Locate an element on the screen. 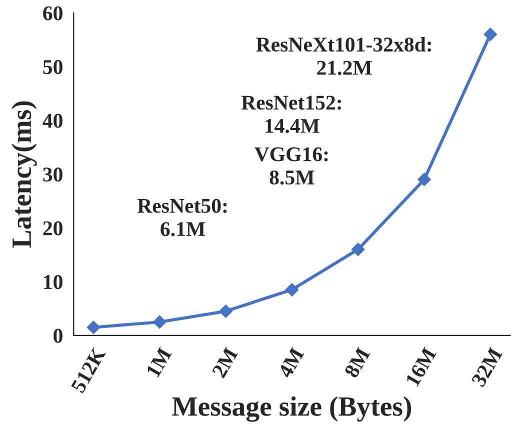 Image resolution: width=526 pixels, height=430 pixels. annotation: ResNet50: 6.1M is located at coordinates (182, 217).